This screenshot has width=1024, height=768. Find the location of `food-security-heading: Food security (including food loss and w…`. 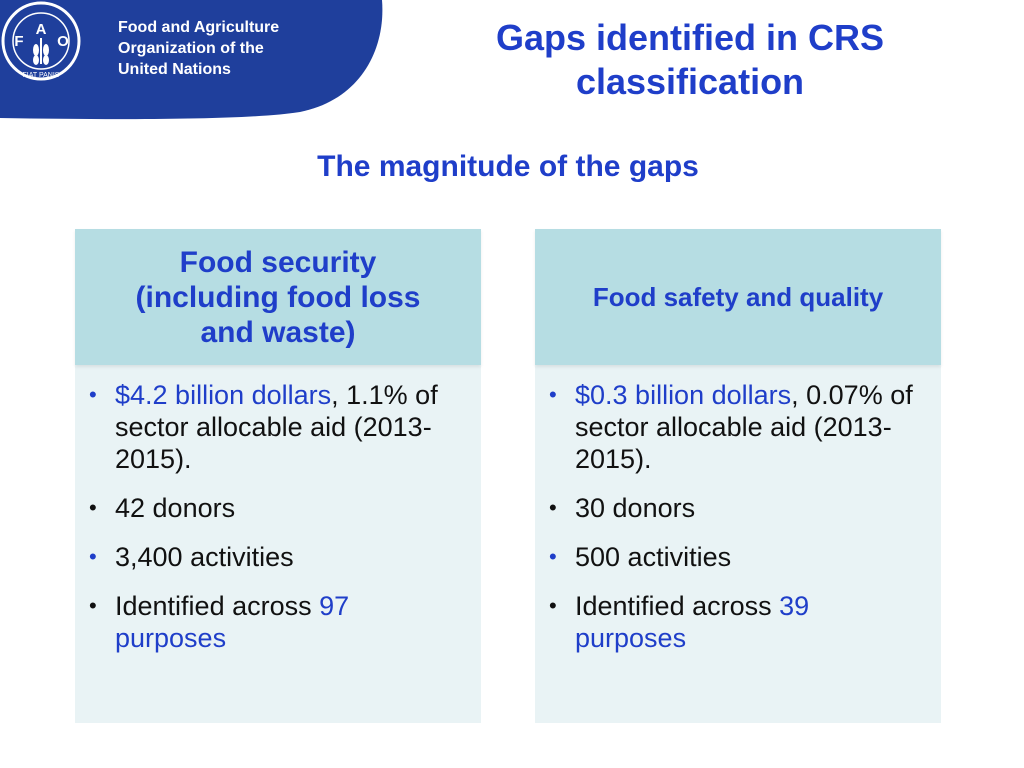

food-security-heading: Food security (including food loss and w… is located at coordinates (278, 297).